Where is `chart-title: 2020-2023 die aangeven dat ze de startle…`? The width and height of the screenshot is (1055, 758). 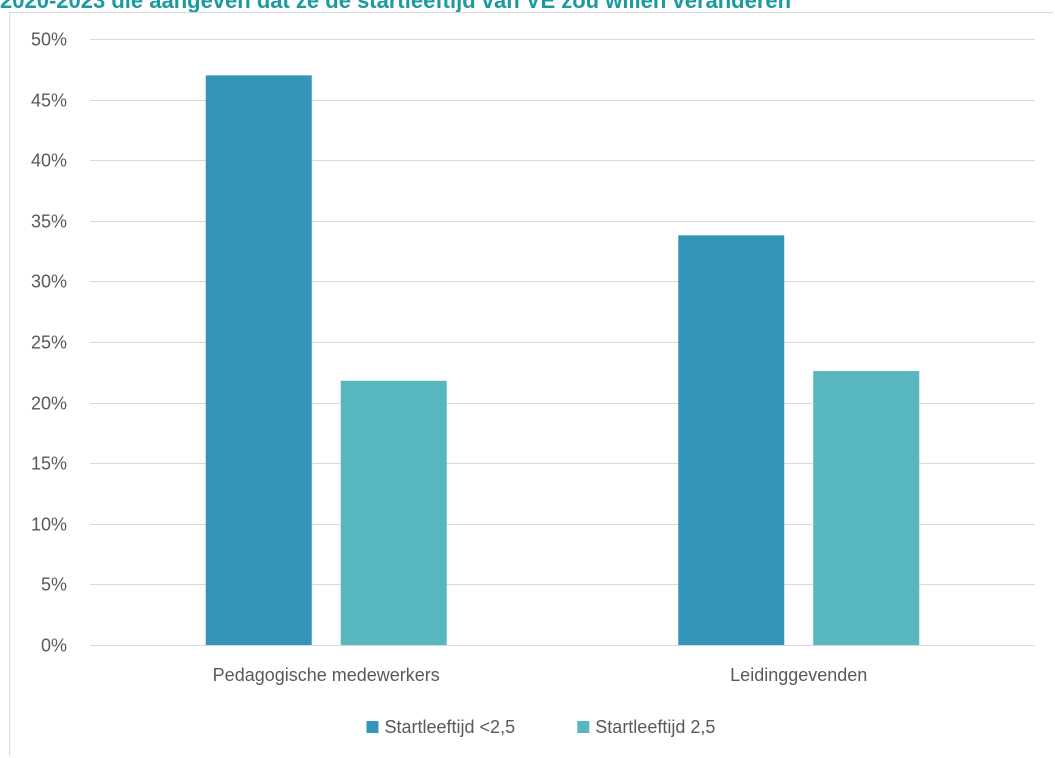
chart-title: 2020-2023 die aangeven dat ze de startle… is located at coordinates (396, 6).